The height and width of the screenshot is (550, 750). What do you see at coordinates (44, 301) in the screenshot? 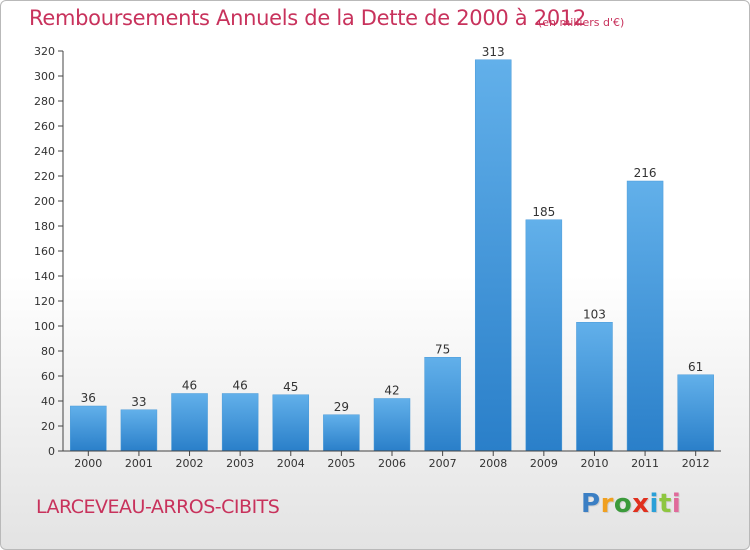
I see `y-tick-label: 120` at bounding box center [44, 301].